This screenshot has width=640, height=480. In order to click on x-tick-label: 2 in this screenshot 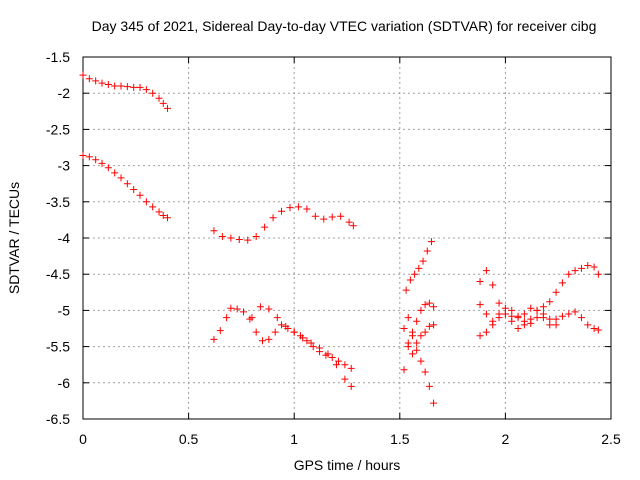, I will do `click(506, 439)`.